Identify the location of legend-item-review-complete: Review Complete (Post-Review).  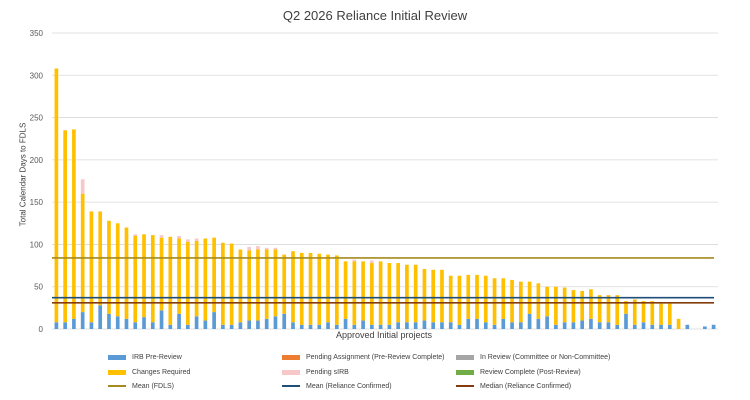
(518, 372).